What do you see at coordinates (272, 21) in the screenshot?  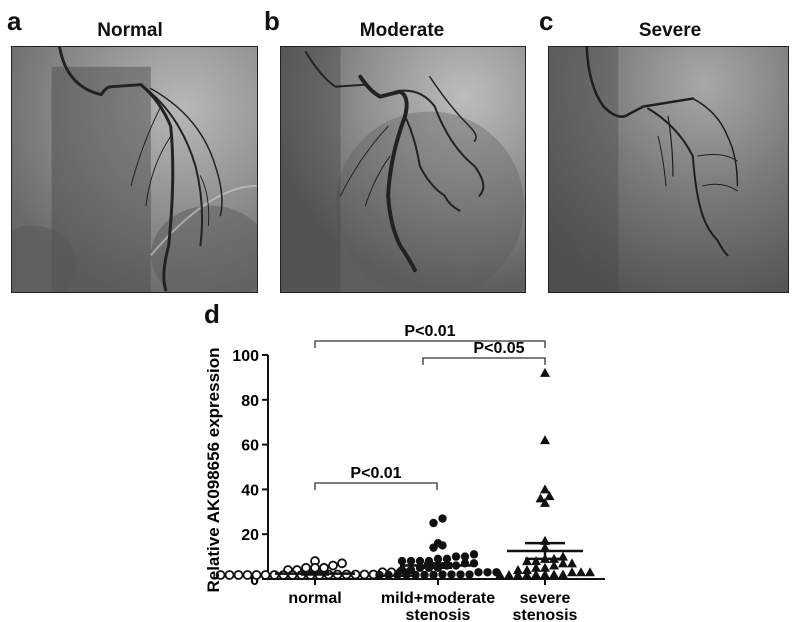 I see `panel-letter-b: b` at bounding box center [272, 21].